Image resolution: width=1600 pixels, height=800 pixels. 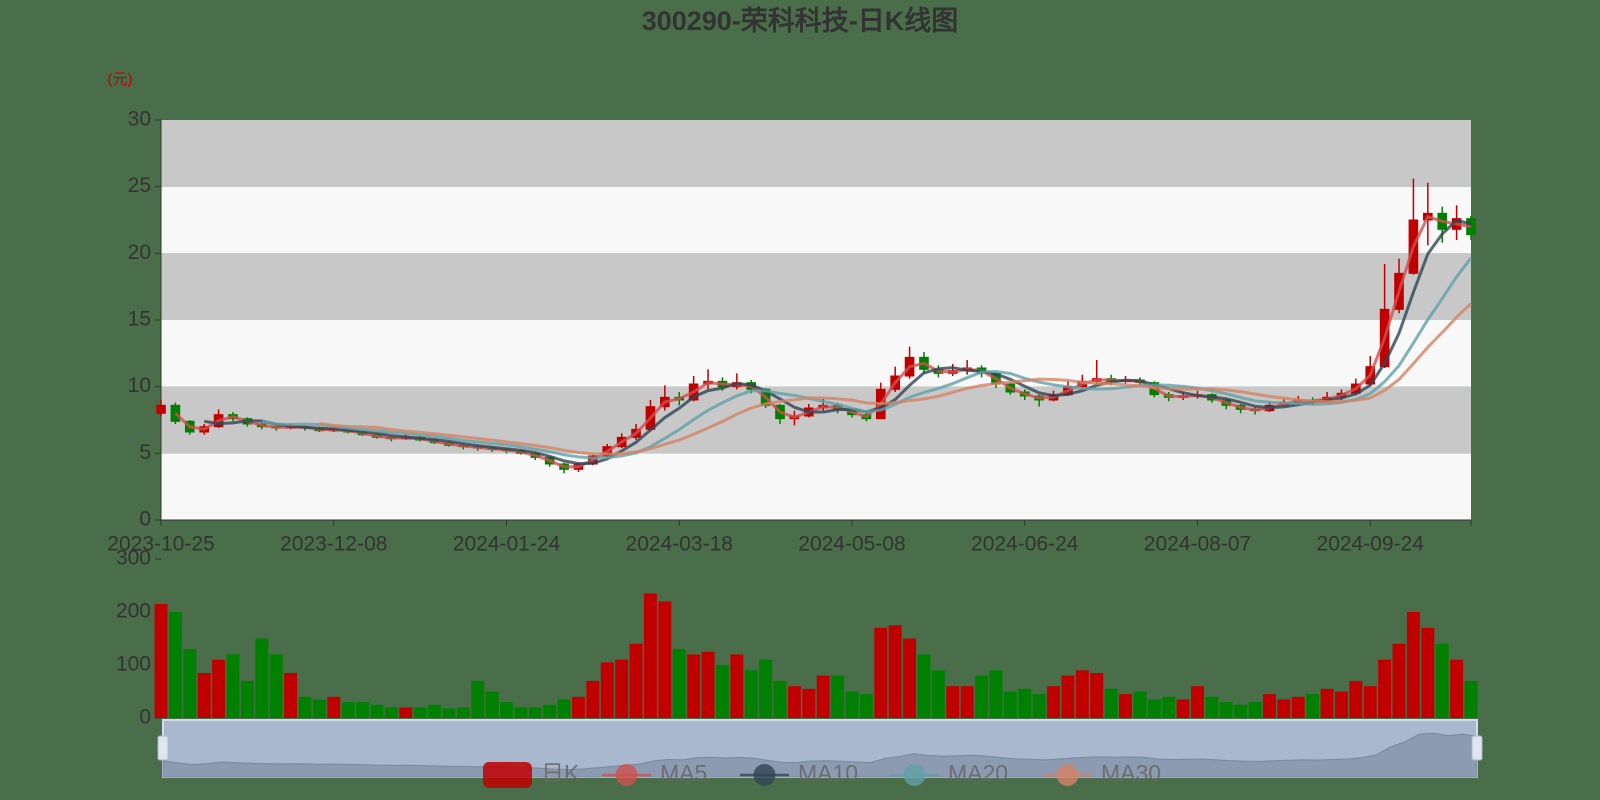 I want to click on y-tick-label: 5, so click(x=145, y=452).